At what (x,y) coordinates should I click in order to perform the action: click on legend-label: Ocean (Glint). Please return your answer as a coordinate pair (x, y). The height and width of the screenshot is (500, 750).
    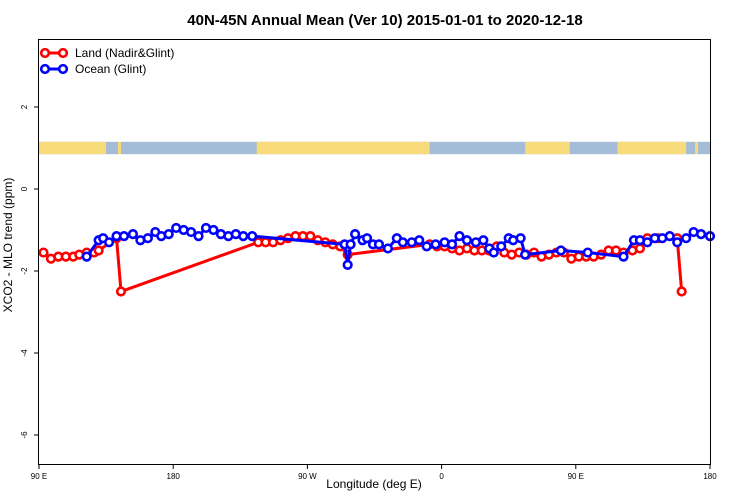
    Looking at the image, I should click on (110, 69).